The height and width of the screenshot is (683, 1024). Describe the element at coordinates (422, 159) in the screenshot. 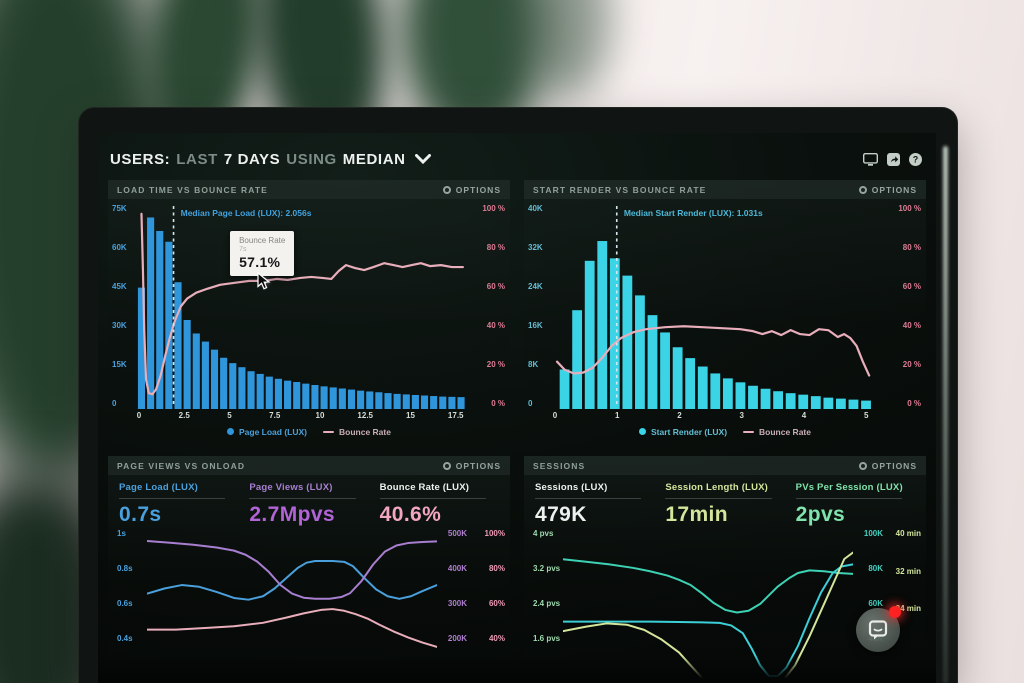

I see `chevron-down-icon` at that location.